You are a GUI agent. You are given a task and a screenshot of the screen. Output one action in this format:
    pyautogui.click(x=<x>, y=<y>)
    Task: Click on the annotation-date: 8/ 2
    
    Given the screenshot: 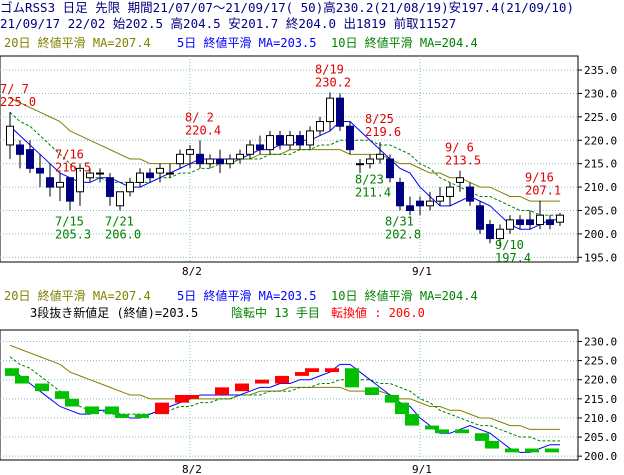 What is the action you would take?
    pyautogui.click(x=199, y=117)
    